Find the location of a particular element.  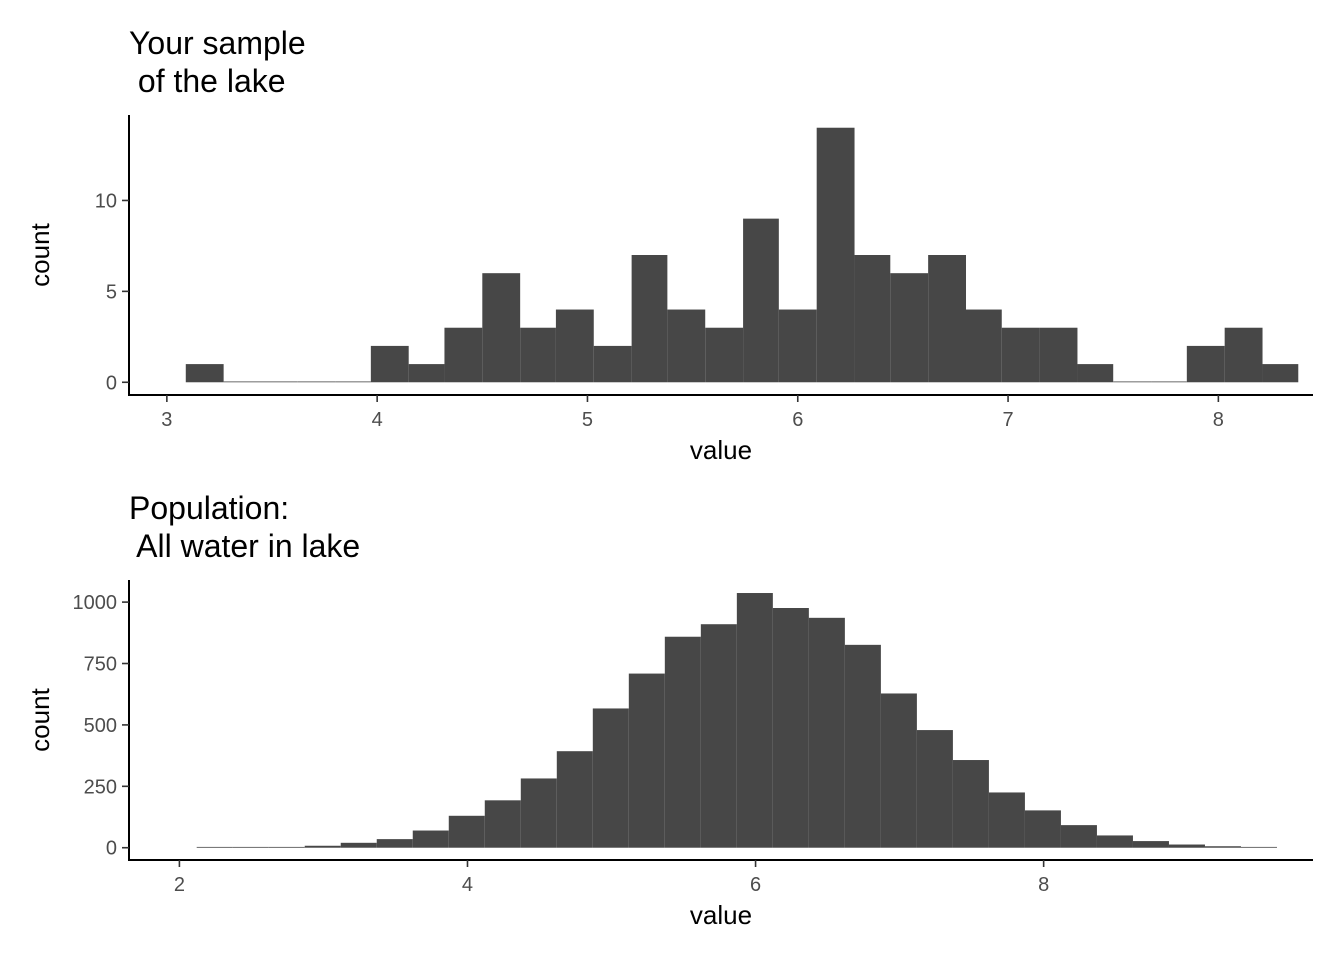

sample-chart-title: Your sample of the lake is located at coordinates (217, 62).